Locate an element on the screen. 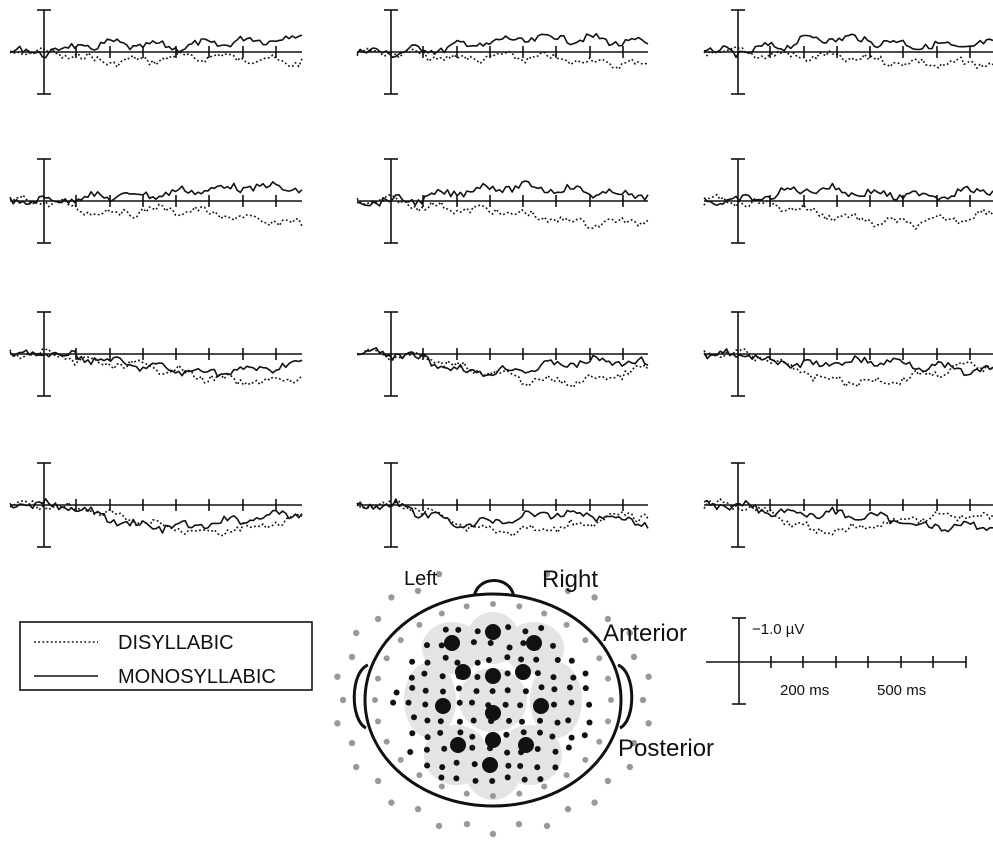 The image size is (993, 841). erp-panel-r1-c1 is located at coordinates (156, 52).